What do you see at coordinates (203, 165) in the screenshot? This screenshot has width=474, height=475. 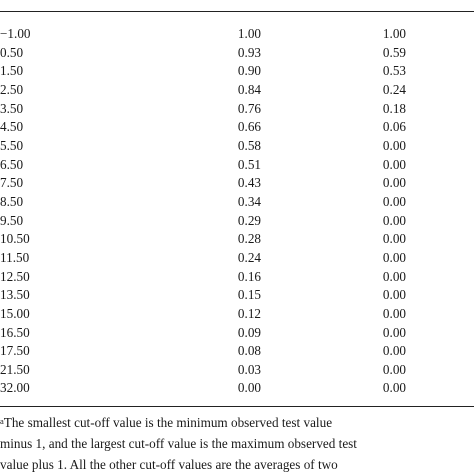 I see `table-row: 6.50 0.51 0.00` at bounding box center [203, 165].